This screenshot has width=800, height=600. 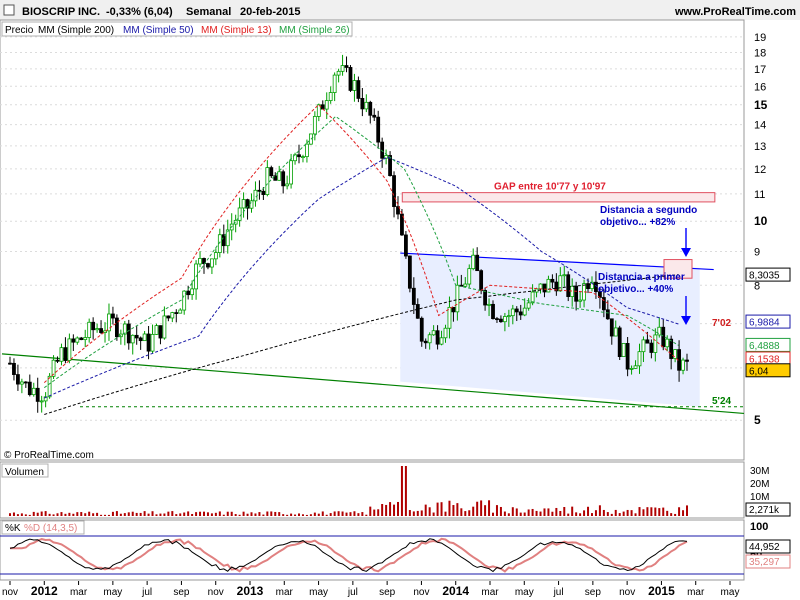 What do you see at coordinates (24, 472) in the screenshot?
I see `volume-title: Volumen` at bounding box center [24, 472].